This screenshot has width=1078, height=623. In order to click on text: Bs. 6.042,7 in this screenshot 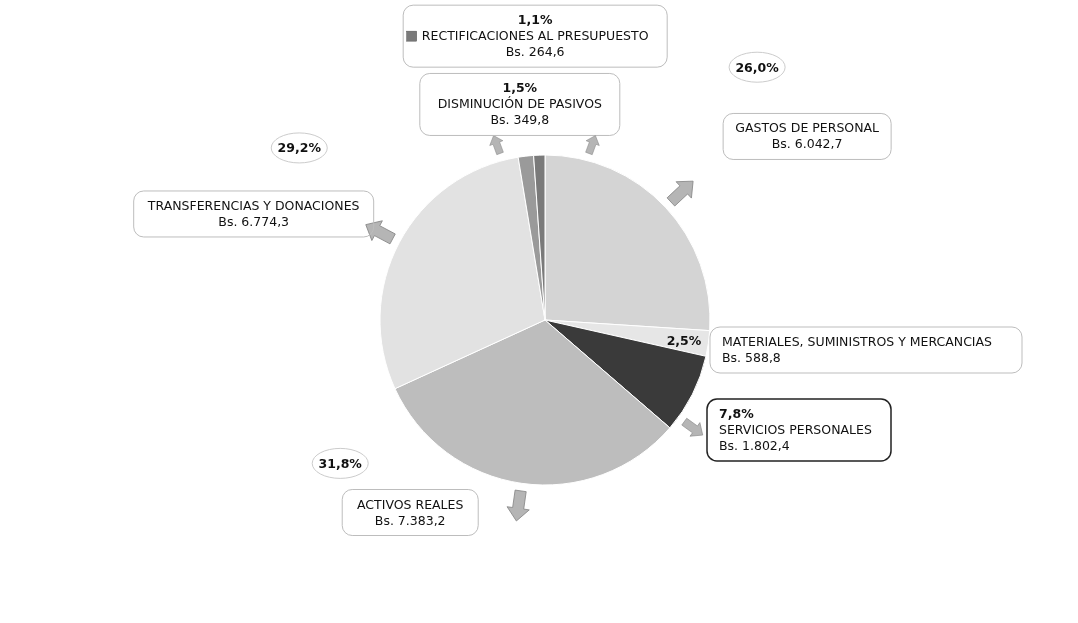, I will do `click(807, 144)`.